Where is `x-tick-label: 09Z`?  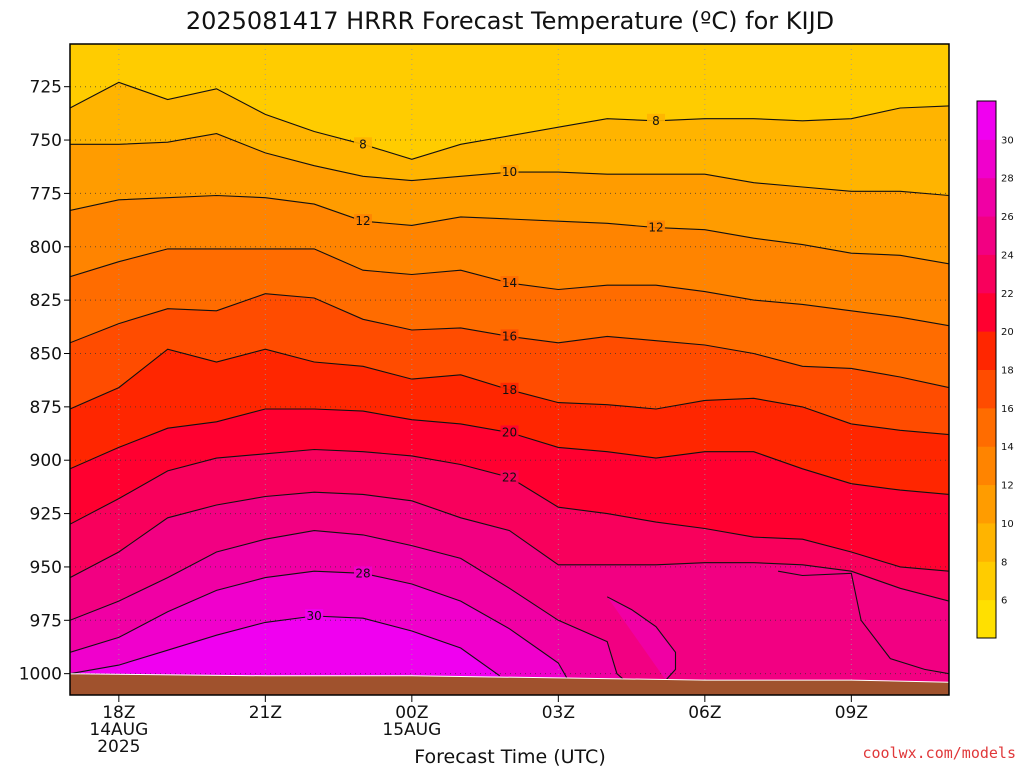 x-tick-label: 09Z is located at coordinates (851, 713).